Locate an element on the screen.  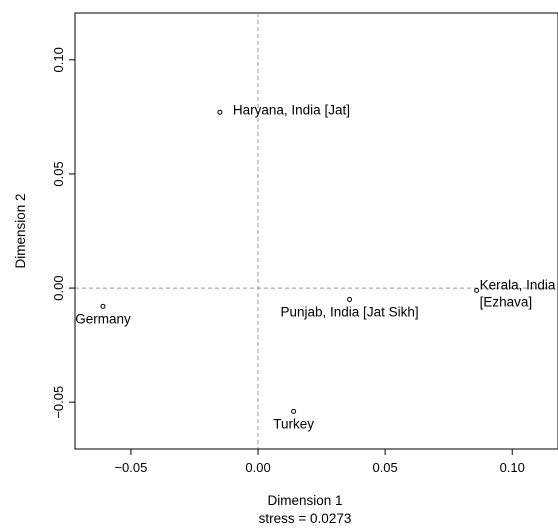
y-tick-label: 0.00 is located at coordinates (58, 287).